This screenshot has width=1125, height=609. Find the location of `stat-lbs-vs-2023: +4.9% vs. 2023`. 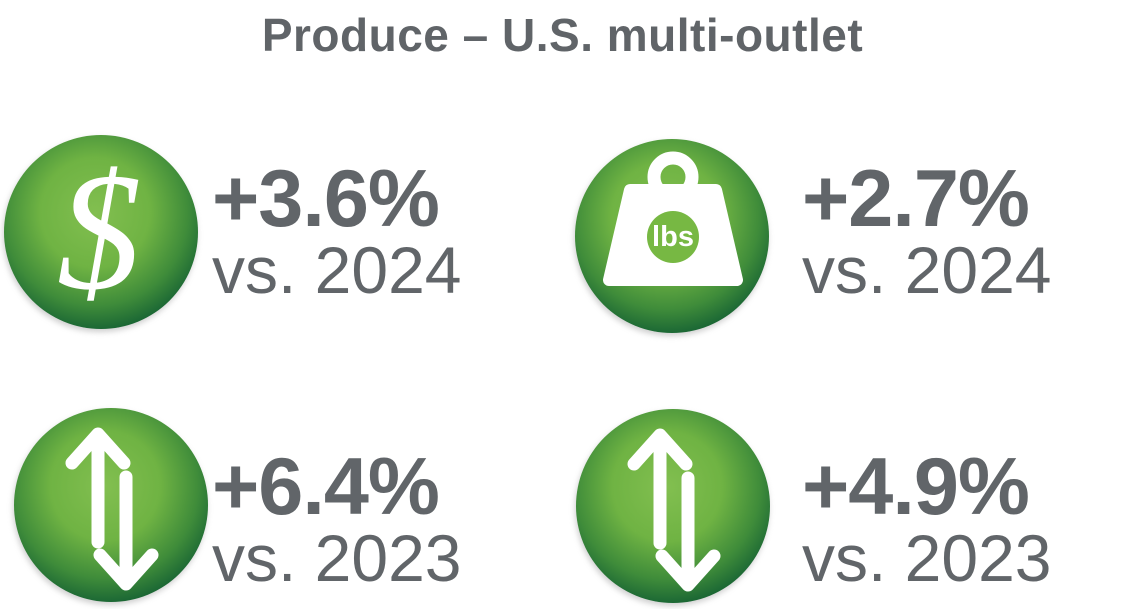

stat-lbs-vs-2023: +4.9% vs. 2023 is located at coordinates (927, 518).